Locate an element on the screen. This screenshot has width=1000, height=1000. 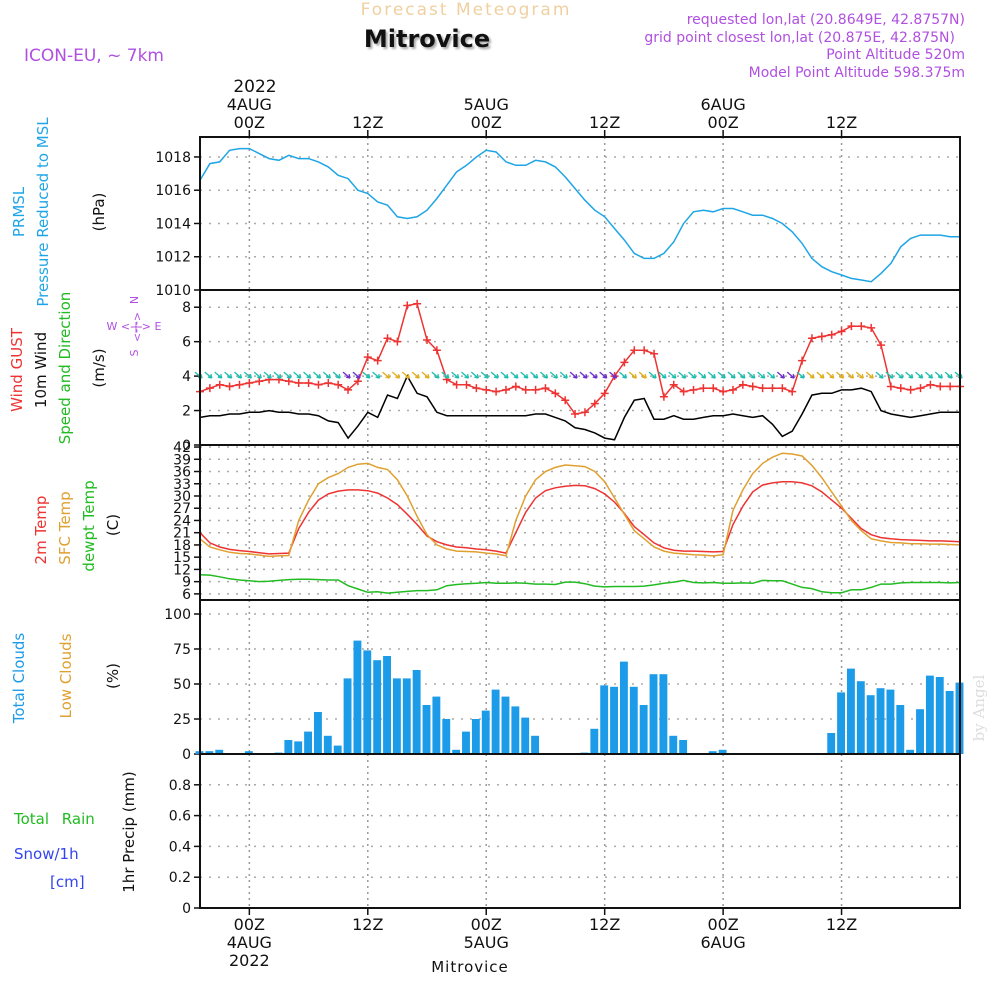
wind-speed-direction-label: Speed and Direction is located at coordinates (65, 368).